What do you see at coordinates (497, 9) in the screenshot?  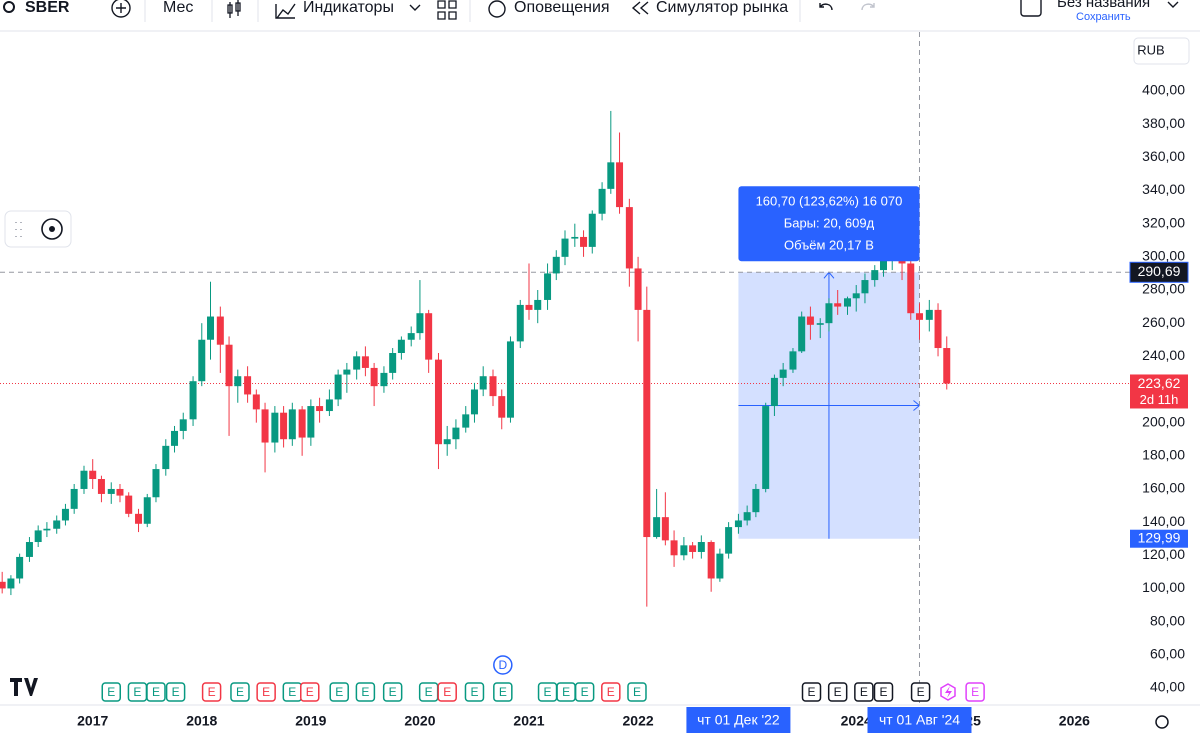 I see `alerts-icon` at bounding box center [497, 9].